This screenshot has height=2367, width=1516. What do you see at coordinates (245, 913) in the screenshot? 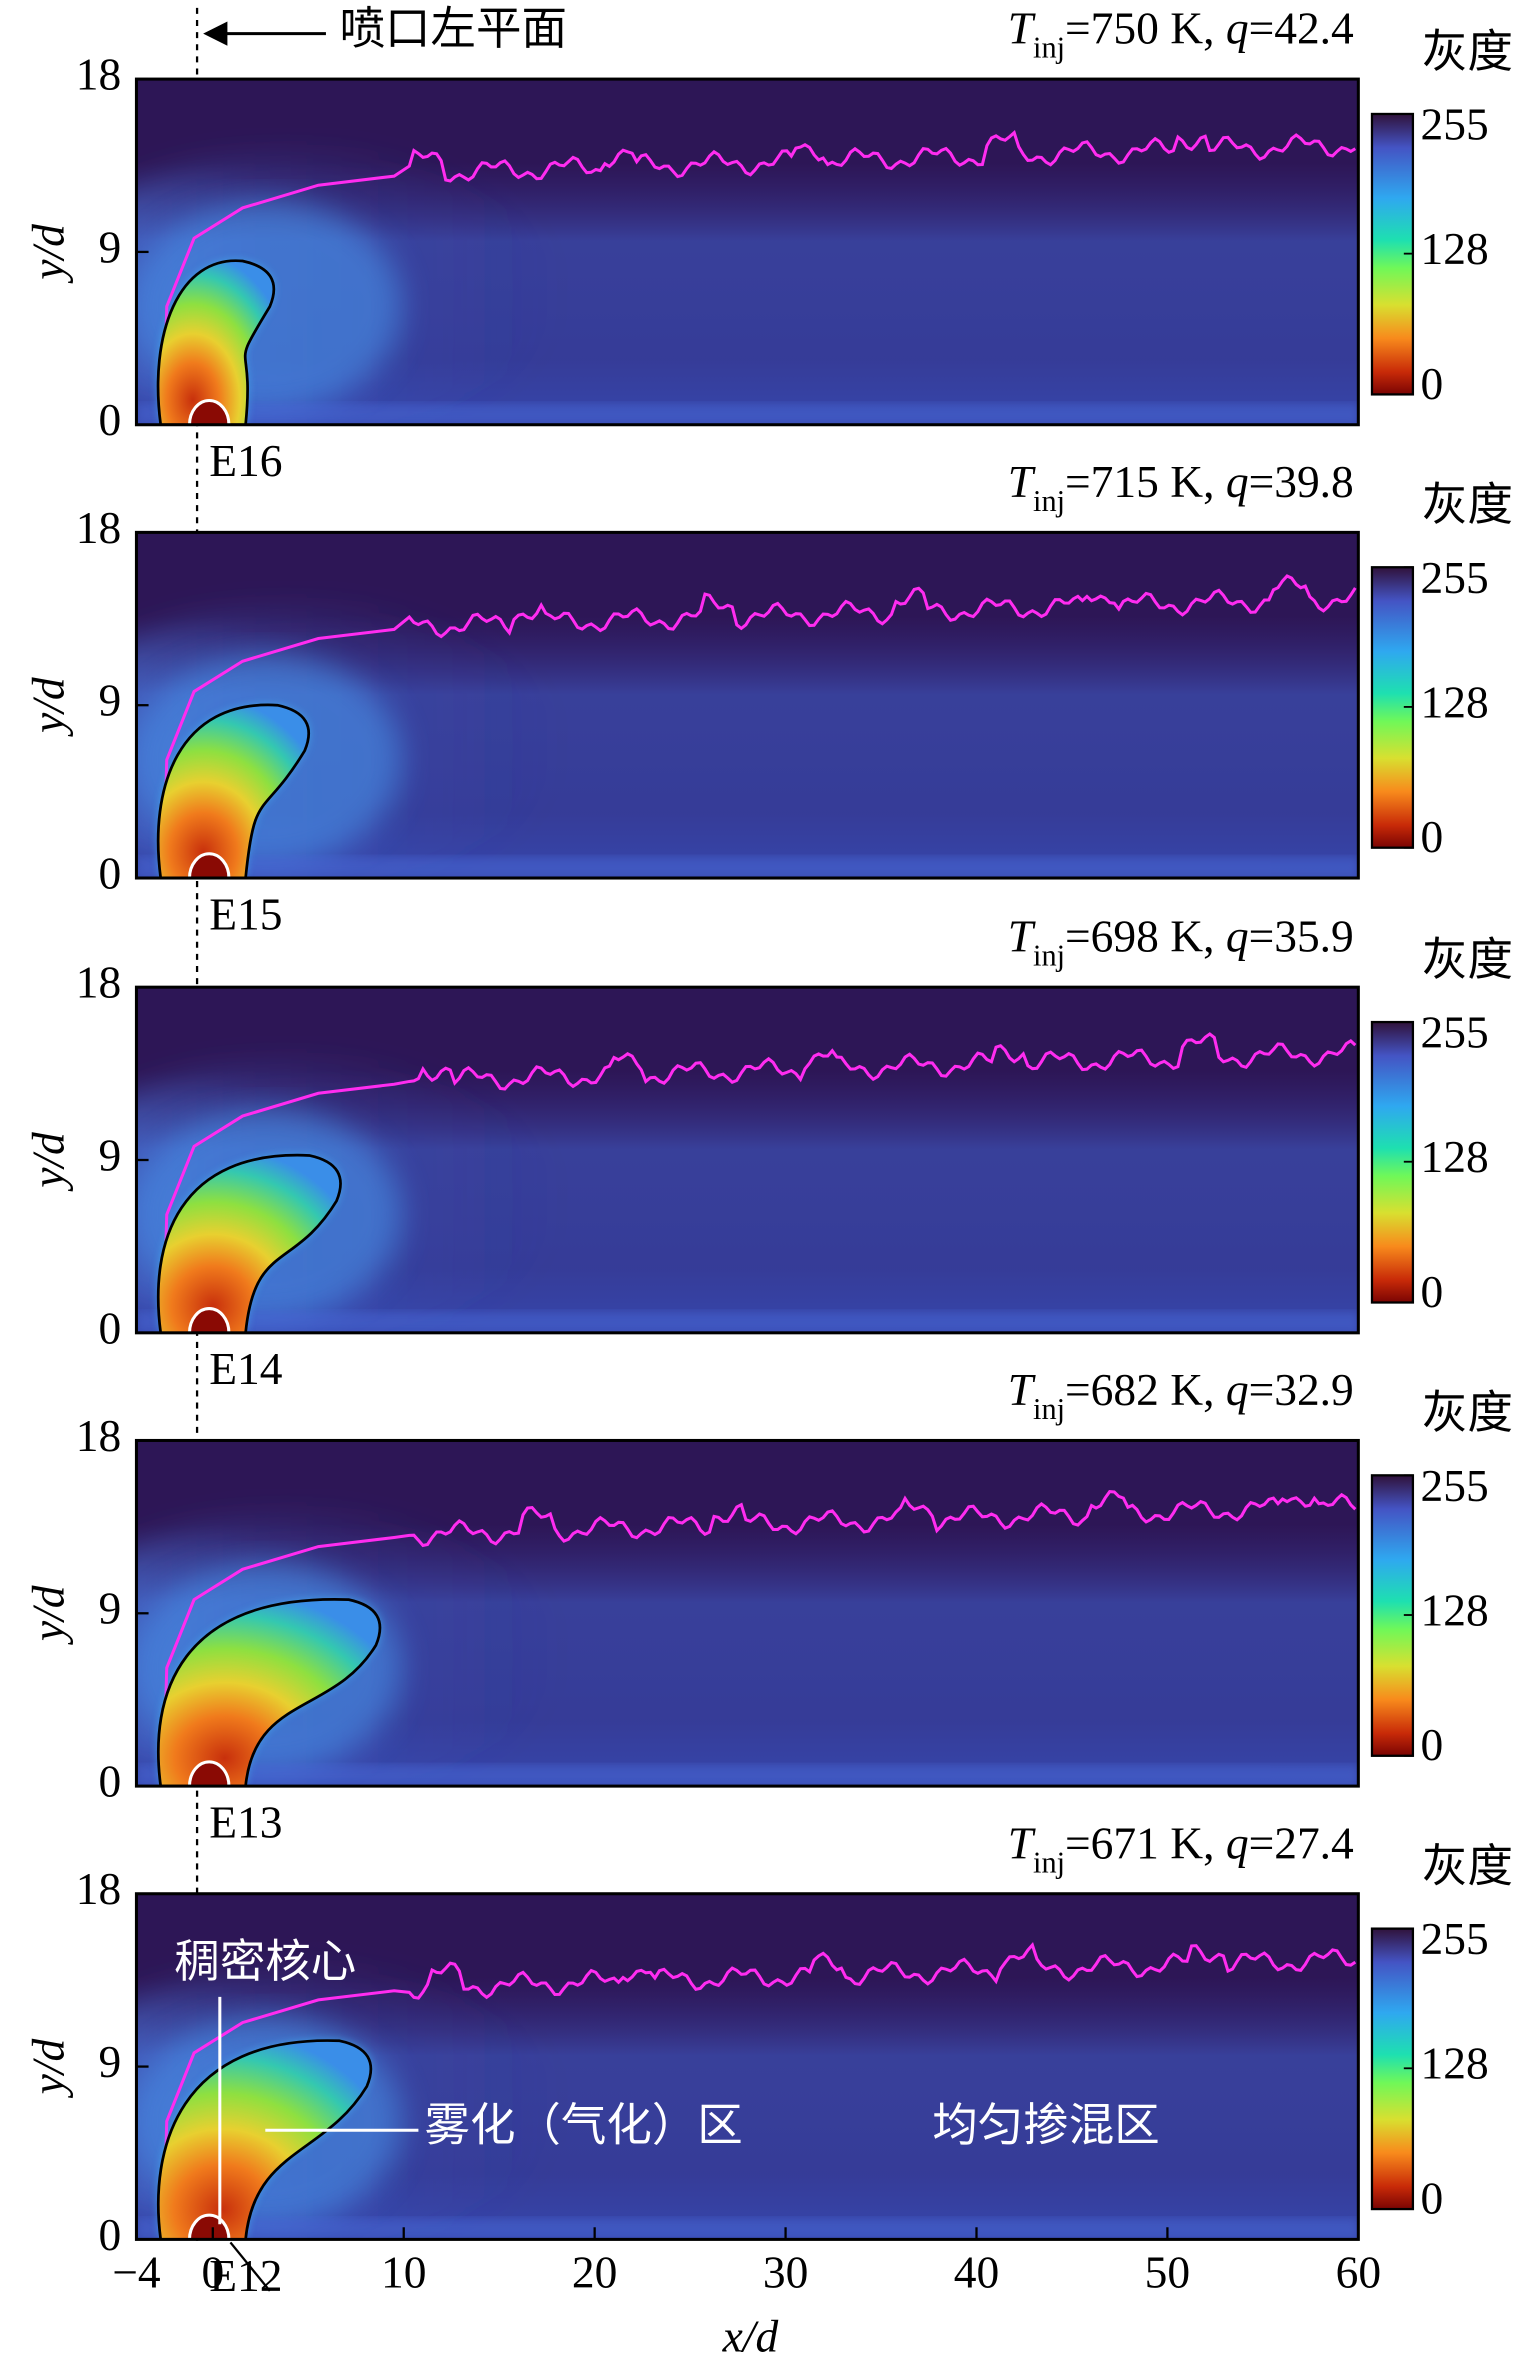
I see `panel-label: E15` at bounding box center [245, 913].